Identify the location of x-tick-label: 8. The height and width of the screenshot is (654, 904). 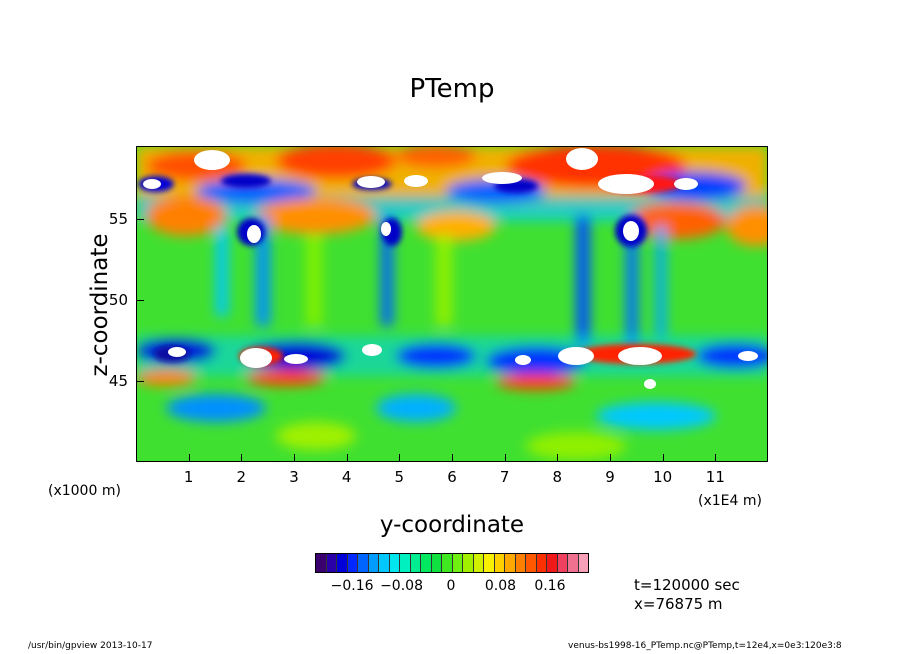
(557, 477).